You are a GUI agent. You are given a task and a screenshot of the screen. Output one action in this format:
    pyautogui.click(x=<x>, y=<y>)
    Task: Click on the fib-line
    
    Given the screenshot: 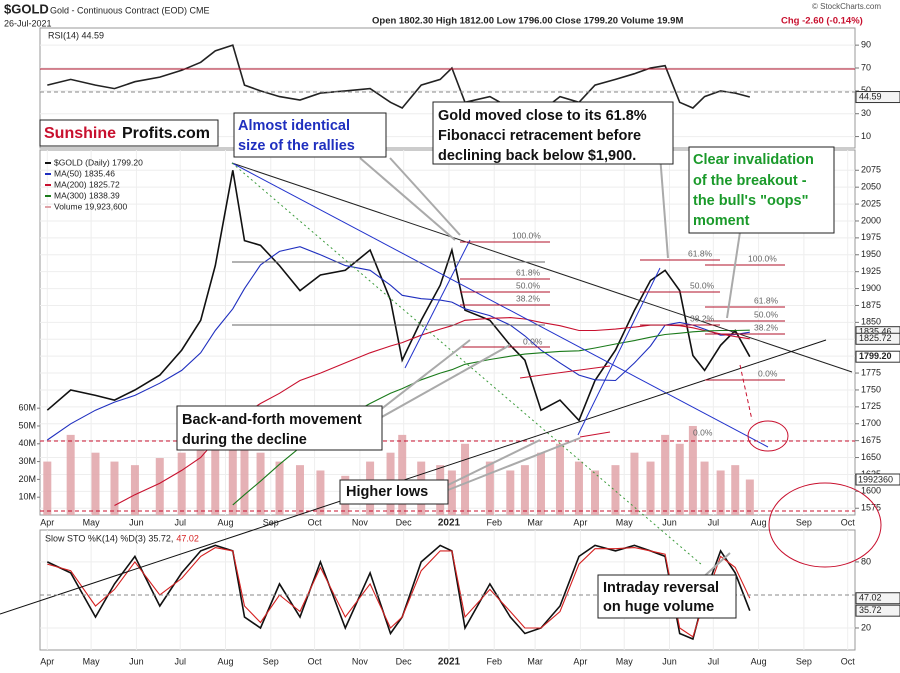 What is the action you would take?
    pyautogui.click(x=565, y=372)
    